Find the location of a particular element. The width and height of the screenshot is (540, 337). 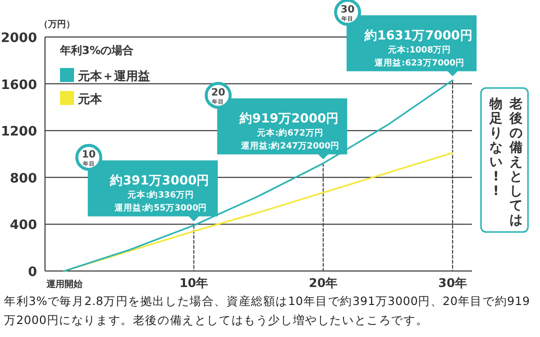

legend-label: 元本＋運用益 is located at coordinates (113, 76).